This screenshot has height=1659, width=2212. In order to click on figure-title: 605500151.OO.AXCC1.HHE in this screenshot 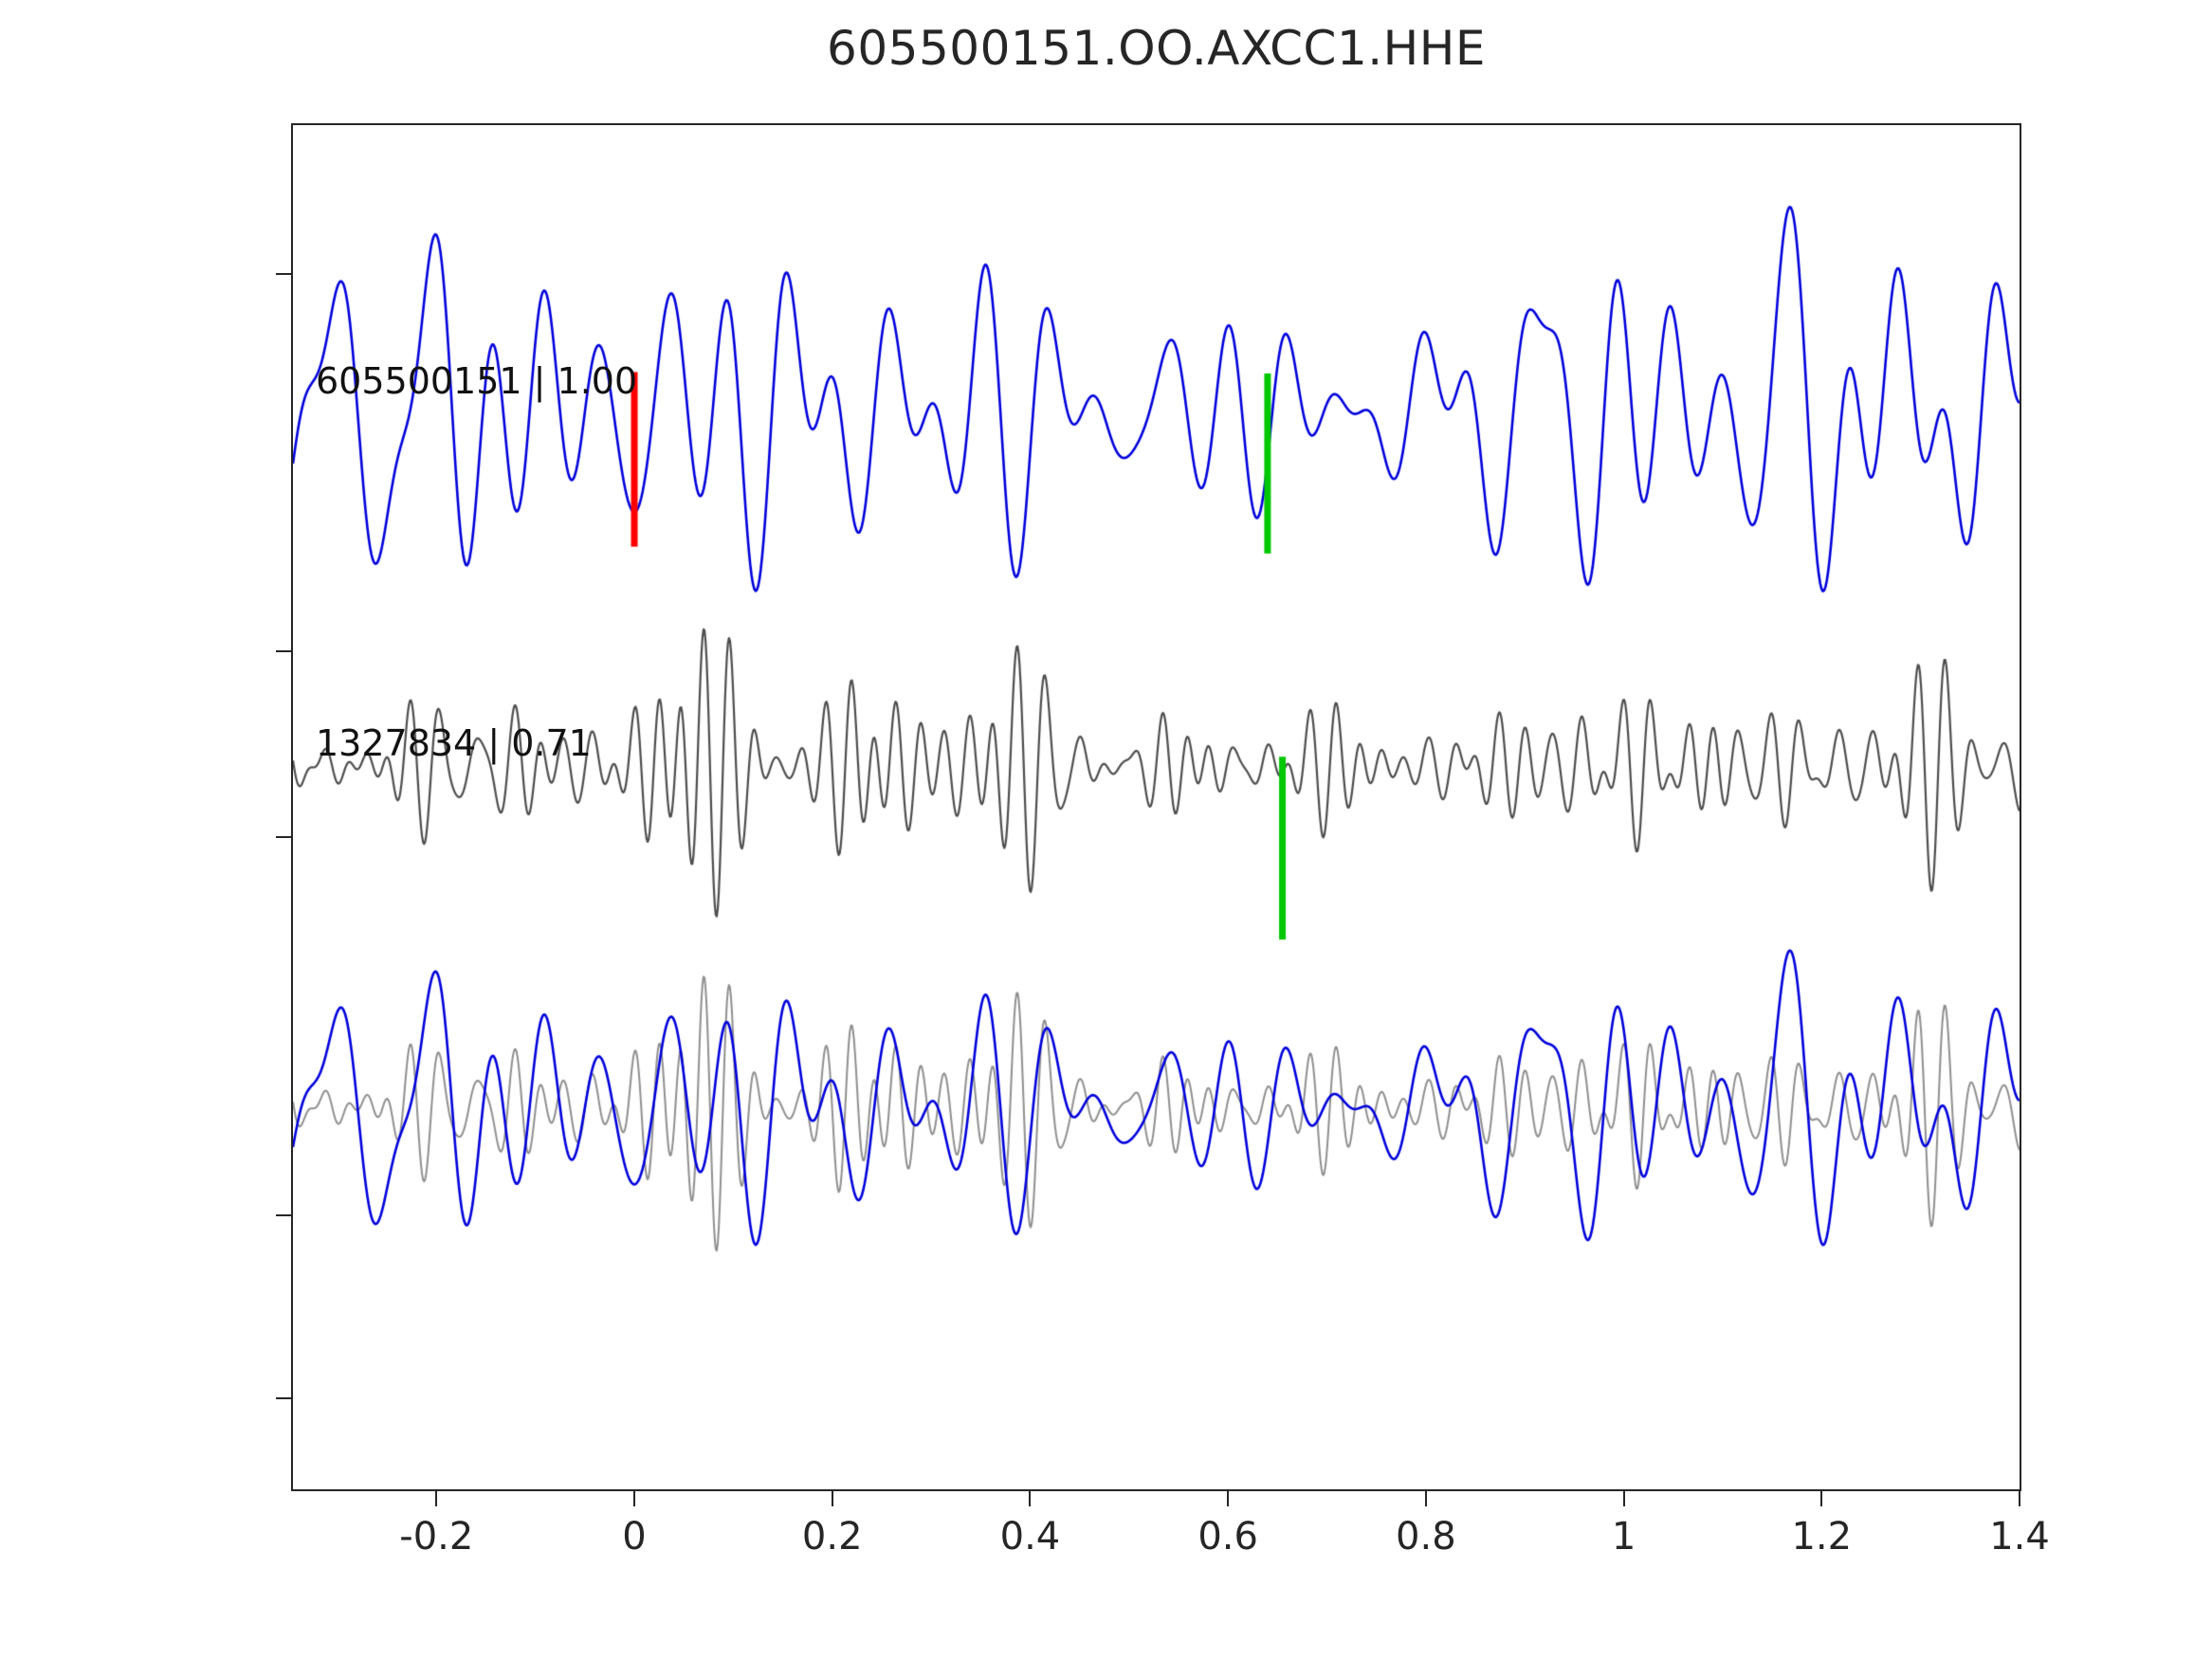, I will do `click(1156, 48)`.